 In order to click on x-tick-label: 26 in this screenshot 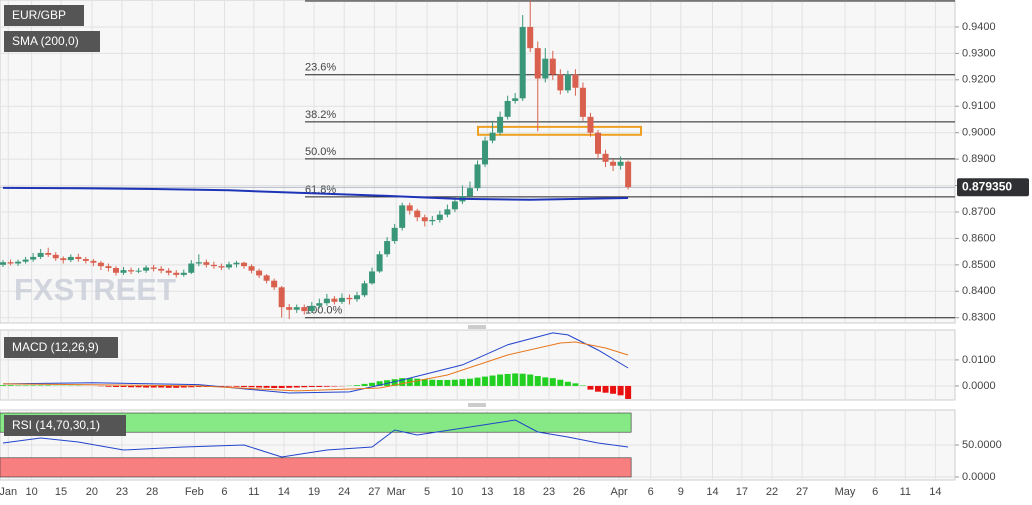, I will do `click(579, 492)`.